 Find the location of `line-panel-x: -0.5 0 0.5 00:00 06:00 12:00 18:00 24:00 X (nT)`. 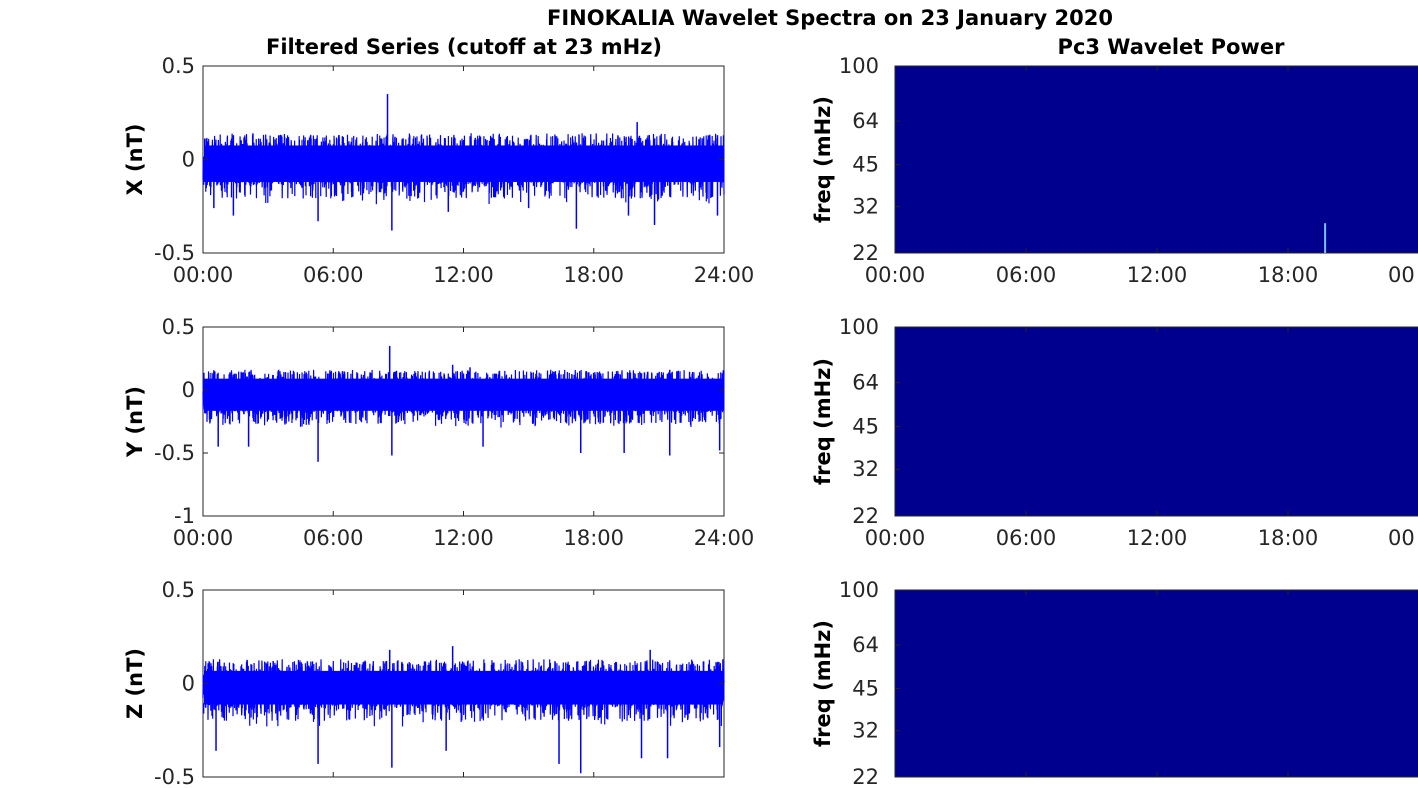

line-panel-x: -0.5 0 0.5 00:00 06:00 12:00 18:00 24:00 X (nT) is located at coordinates (438, 170).